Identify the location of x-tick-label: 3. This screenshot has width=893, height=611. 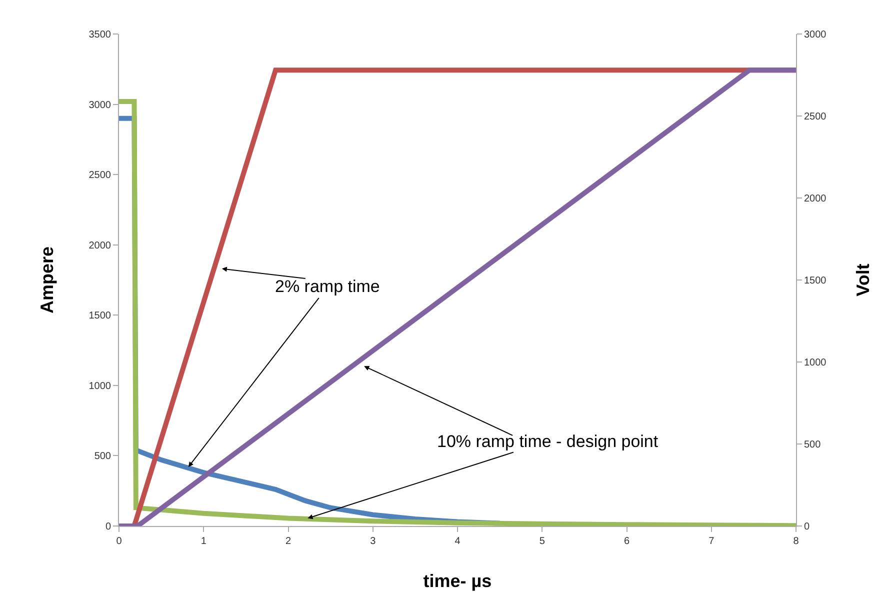
(373, 541).